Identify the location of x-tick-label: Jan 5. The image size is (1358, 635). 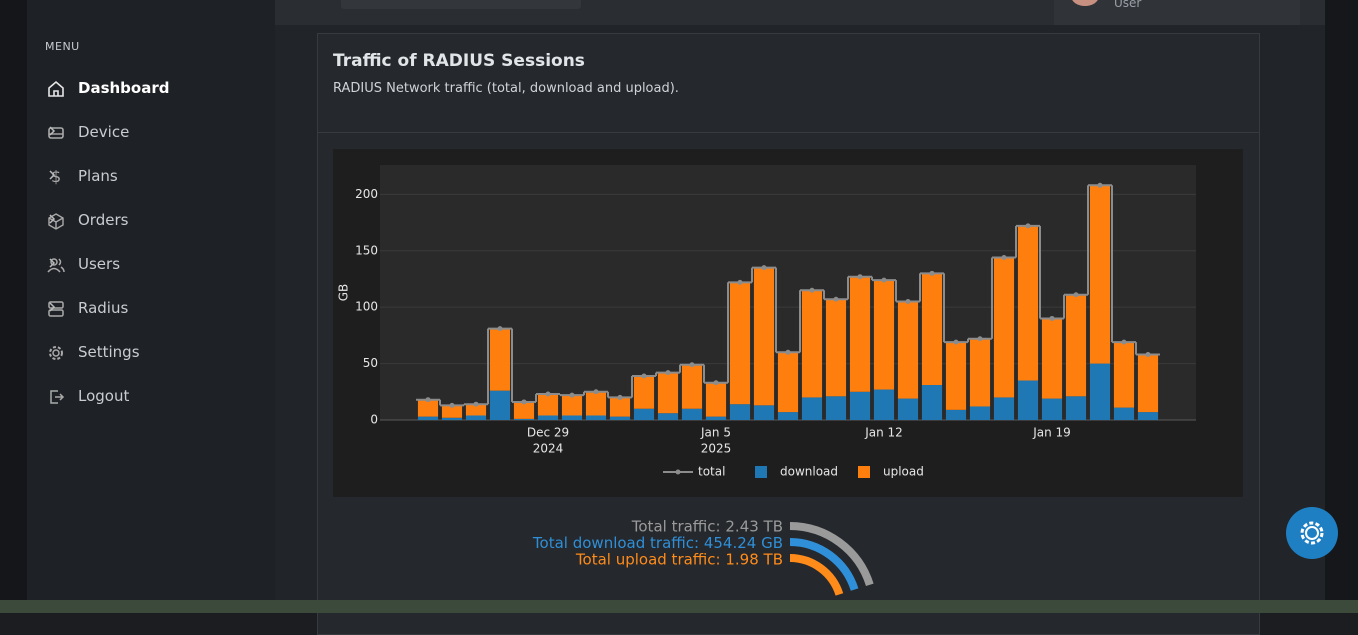
(715, 433).